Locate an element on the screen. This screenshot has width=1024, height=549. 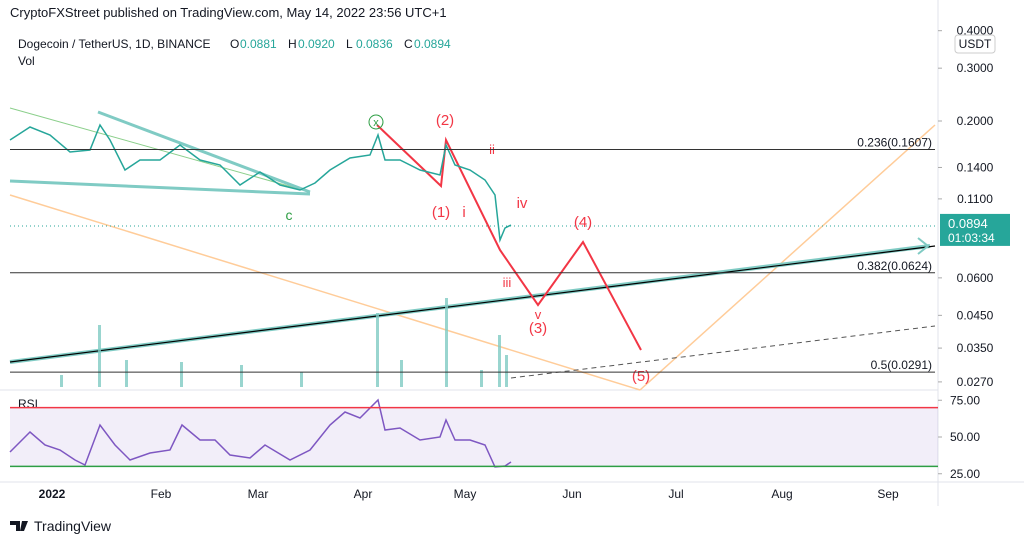
wave-label: iv is located at coordinates (522, 203).